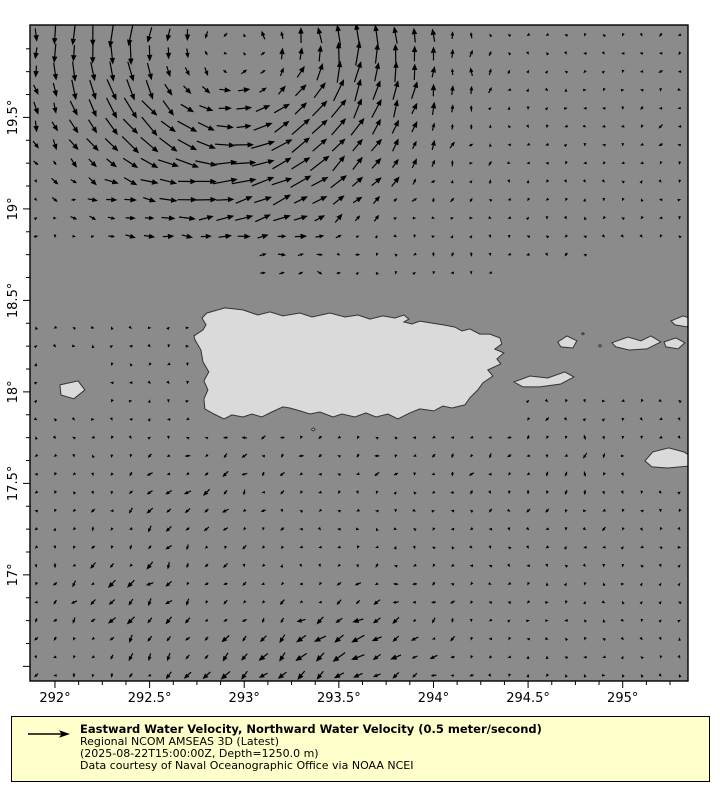 The height and width of the screenshot is (800, 720). What do you see at coordinates (433, 698) in the screenshot?
I see `x-tick-label: 294°` at bounding box center [433, 698].